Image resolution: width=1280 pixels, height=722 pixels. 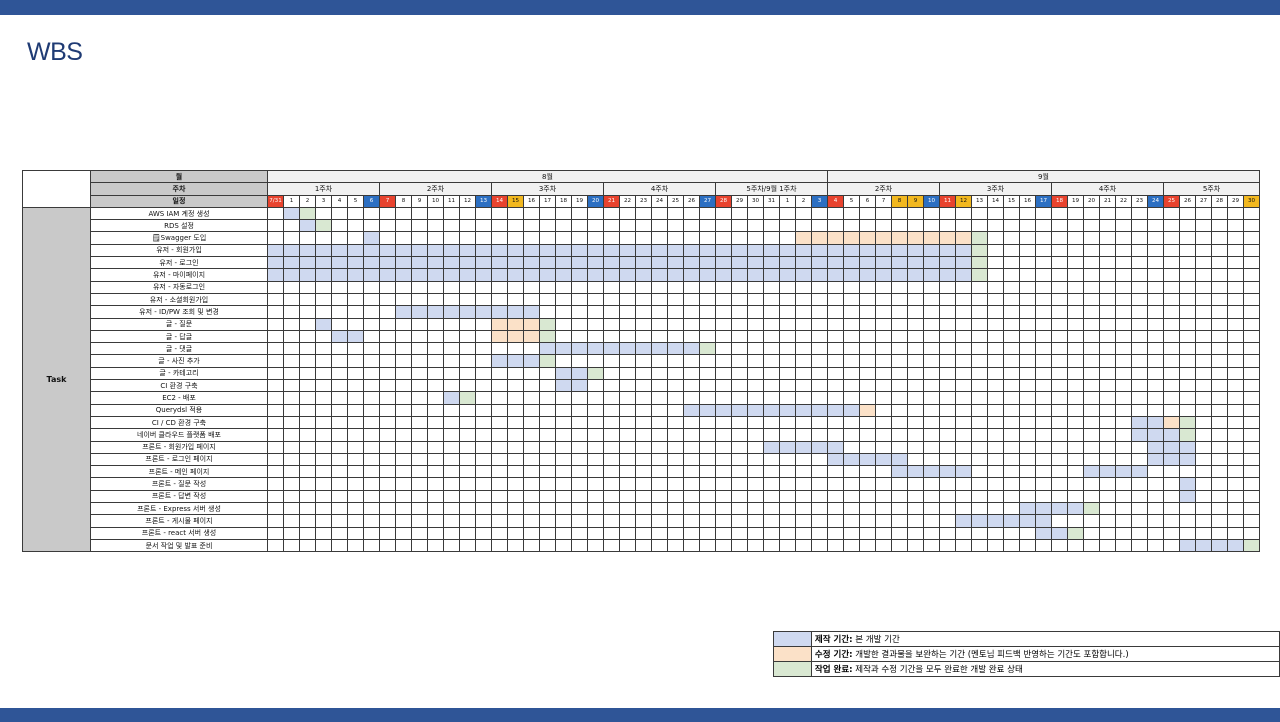 What do you see at coordinates (641, 533) in the screenshot?
I see `task-row: 프론트 - react 서버 생성` at bounding box center [641, 533].